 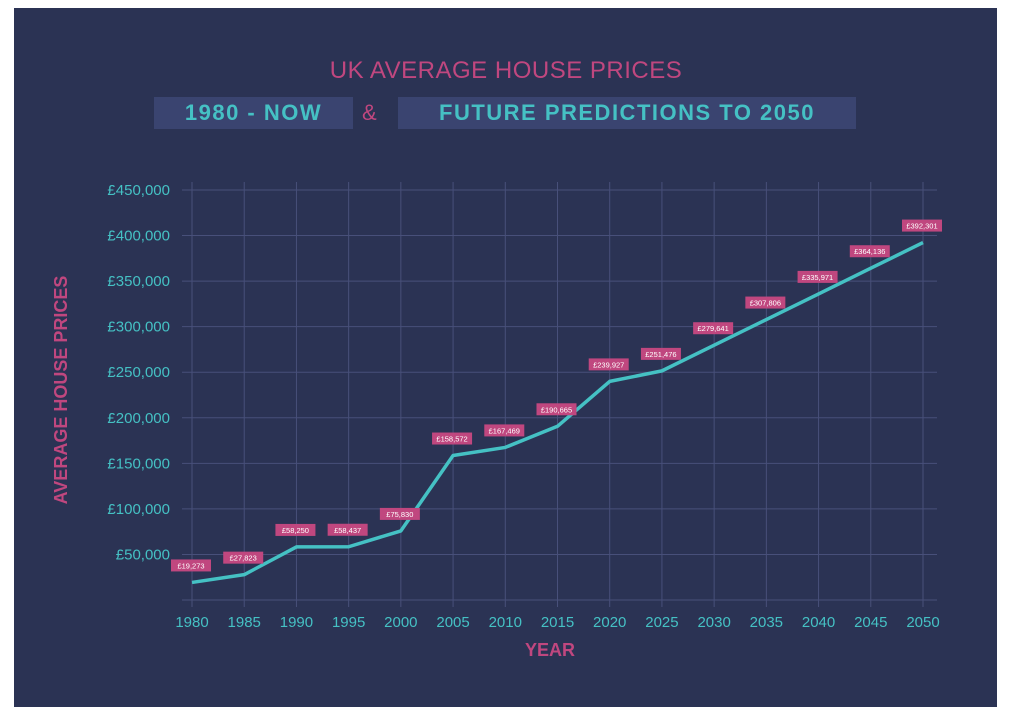 What do you see at coordinates (253, 113) in the screenshot?
I see `subtitle-history: 1980 - NOW` at bounding box center [253, 113].